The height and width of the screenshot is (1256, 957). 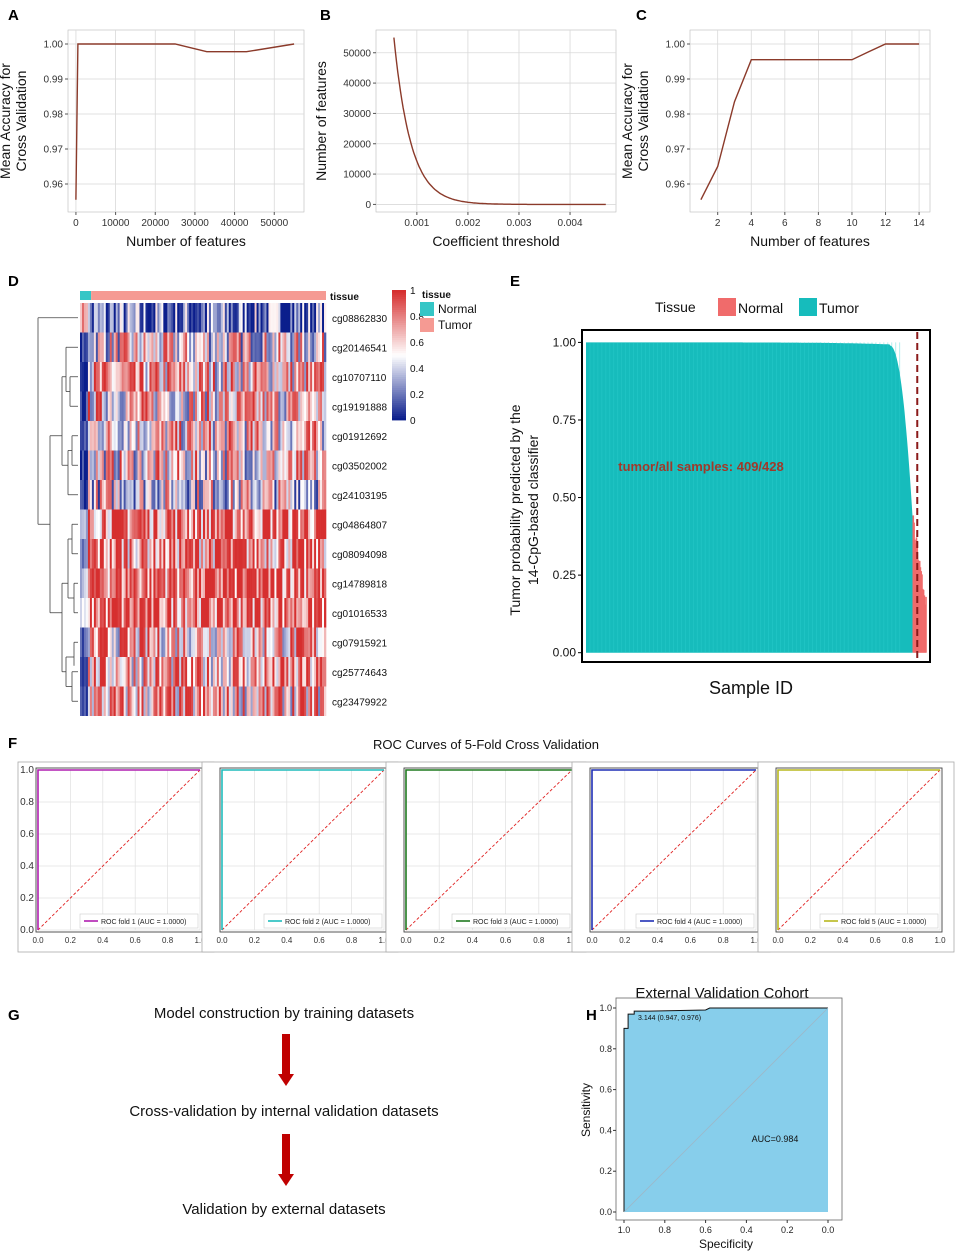 I want to click on y-tick-label: 1.00, so click(x=565, y=342).